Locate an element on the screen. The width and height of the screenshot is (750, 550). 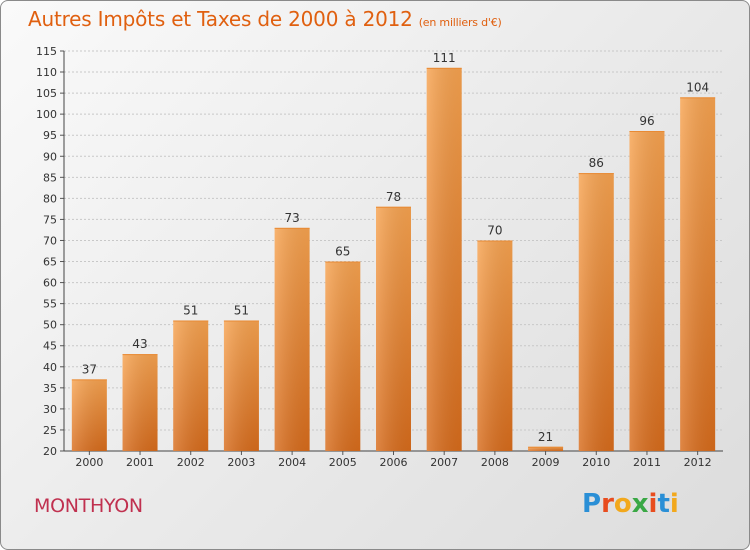
x-tick-label: 2005 is located at coordinates (343, 462).